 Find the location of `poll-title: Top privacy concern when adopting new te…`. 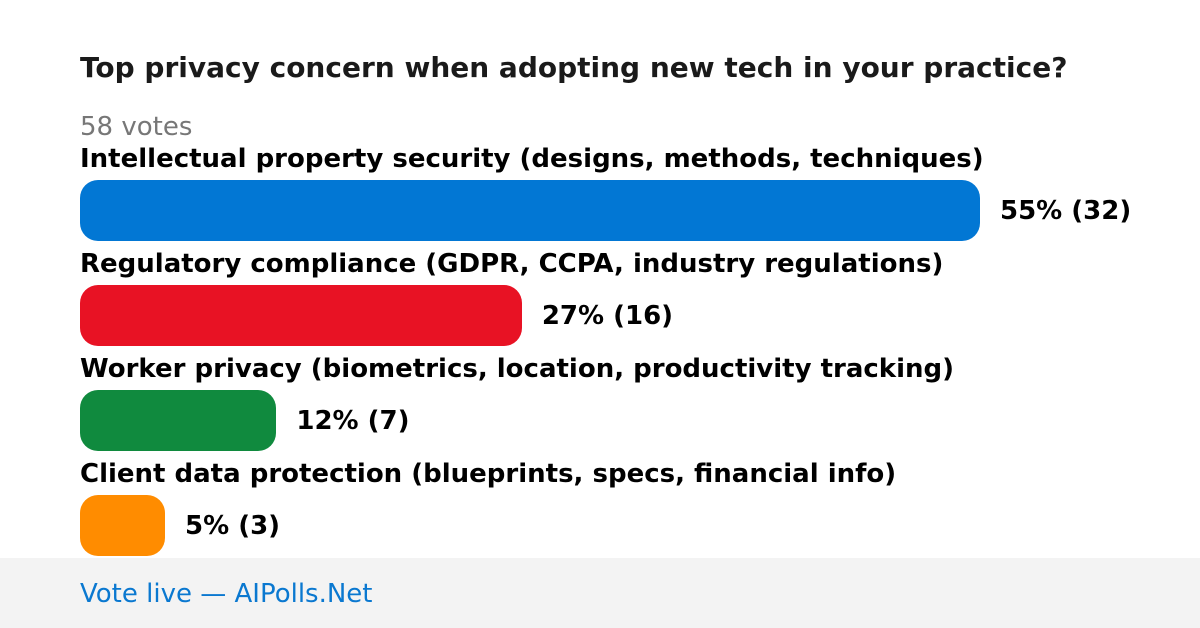

poll-title: Top privacy concern when adopting new te… is located at coordinates (574, 67).